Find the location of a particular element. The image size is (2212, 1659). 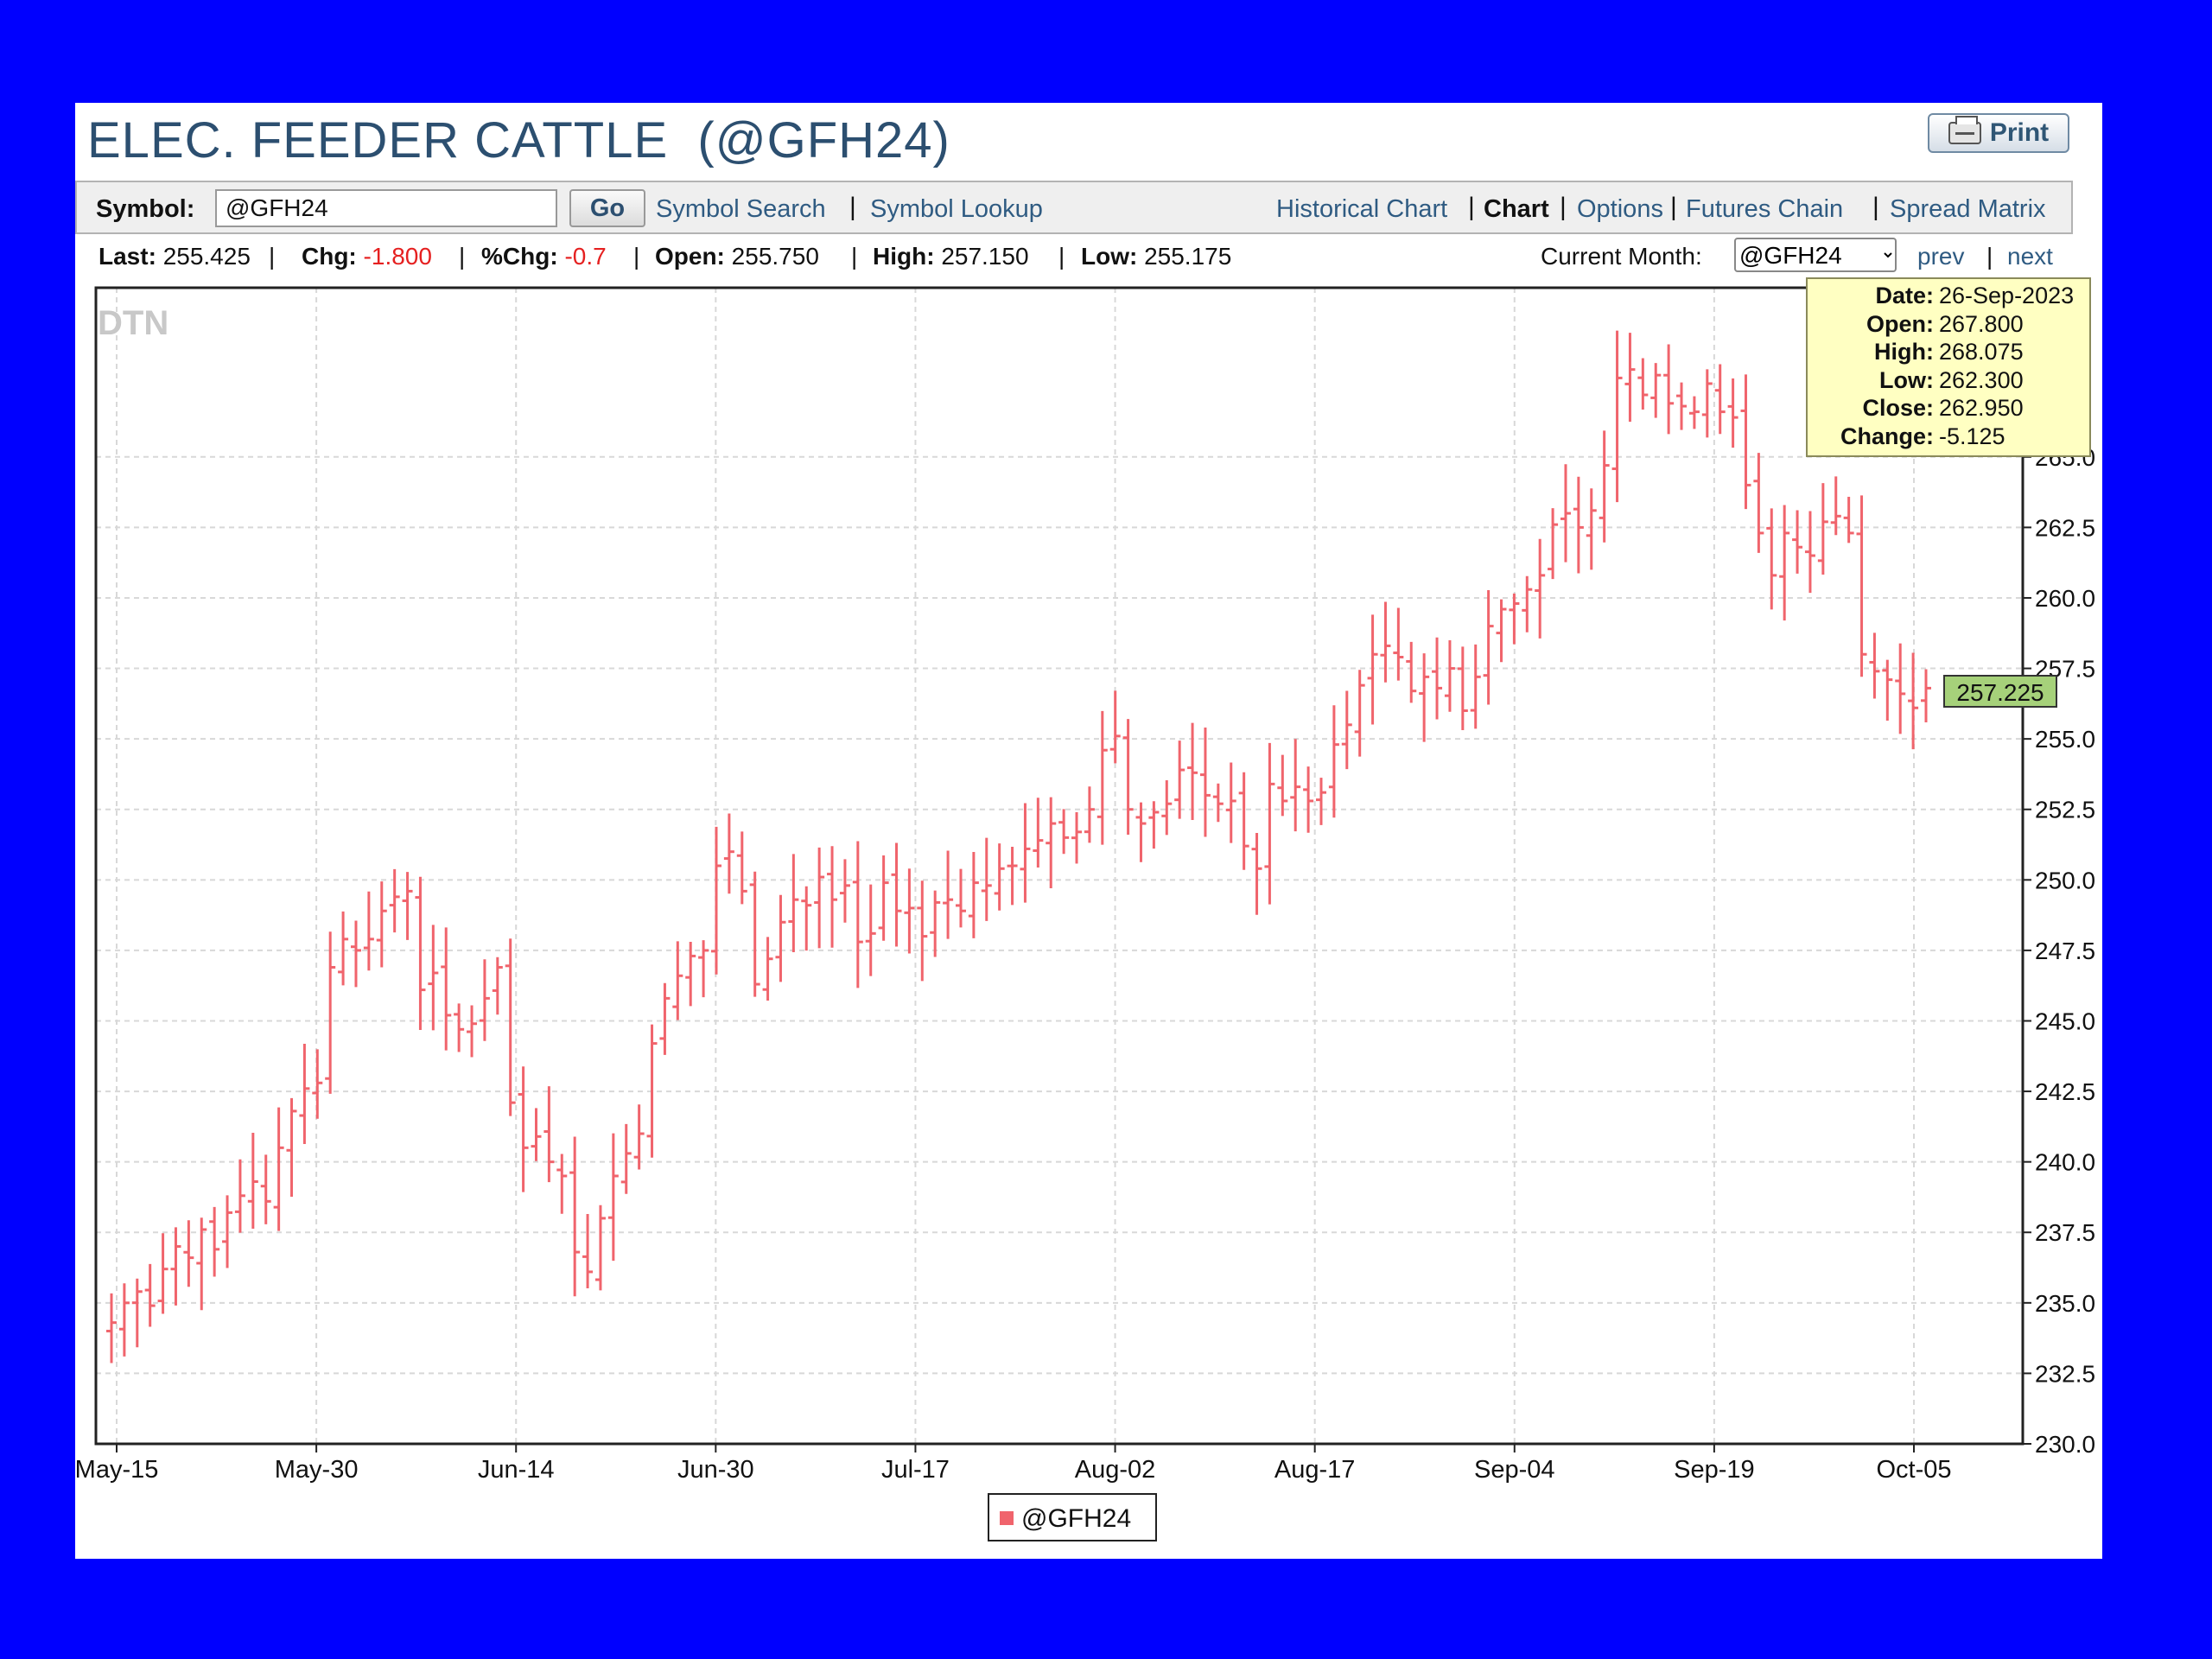

tooltip-row: High: 268.075 is located at coordinates (1949, 352).